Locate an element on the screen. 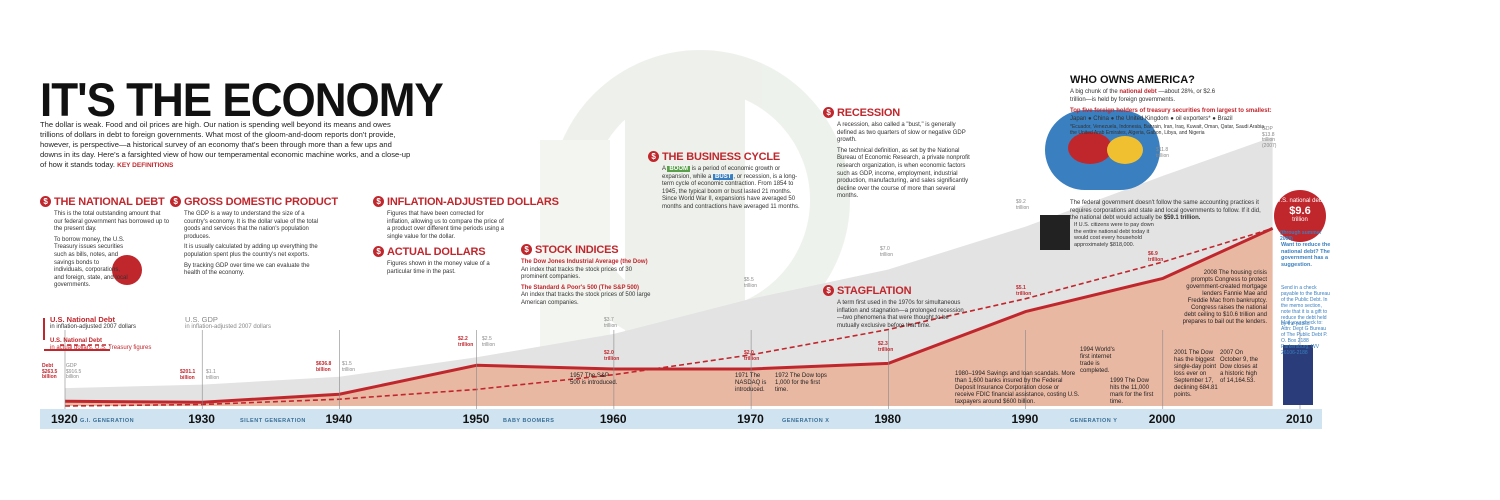 This screenshot has width=1500, height=500. generation-silent: SILENT GENERATION is located at coordinates (273, 421).